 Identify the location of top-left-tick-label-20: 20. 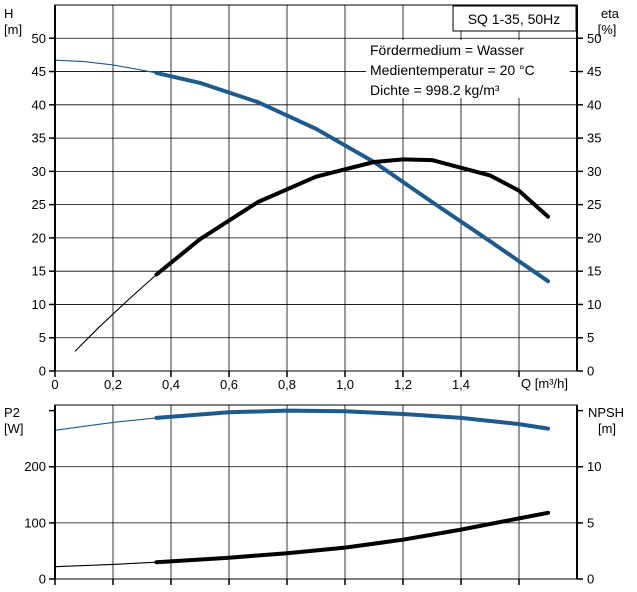
(39, 237).